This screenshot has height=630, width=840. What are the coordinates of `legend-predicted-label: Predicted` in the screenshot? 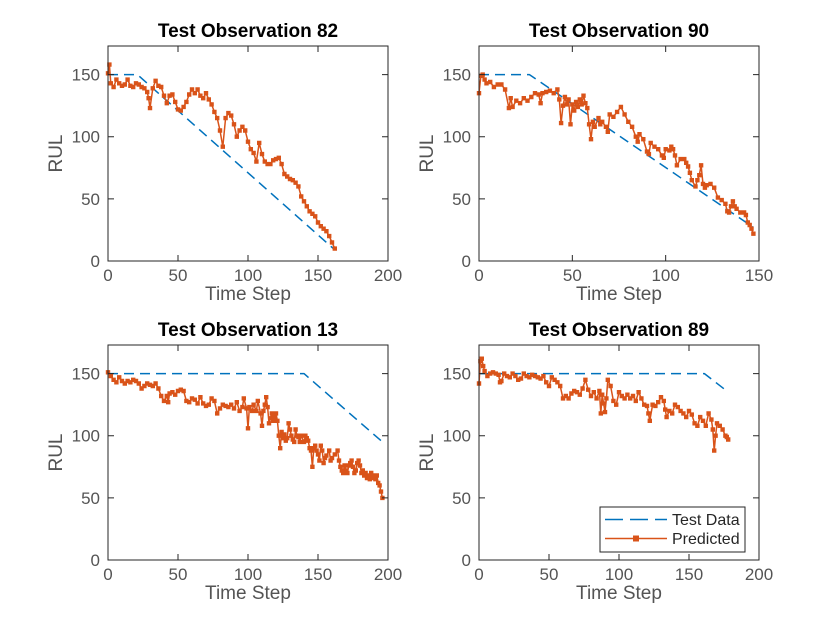 It's located at (706, 539).